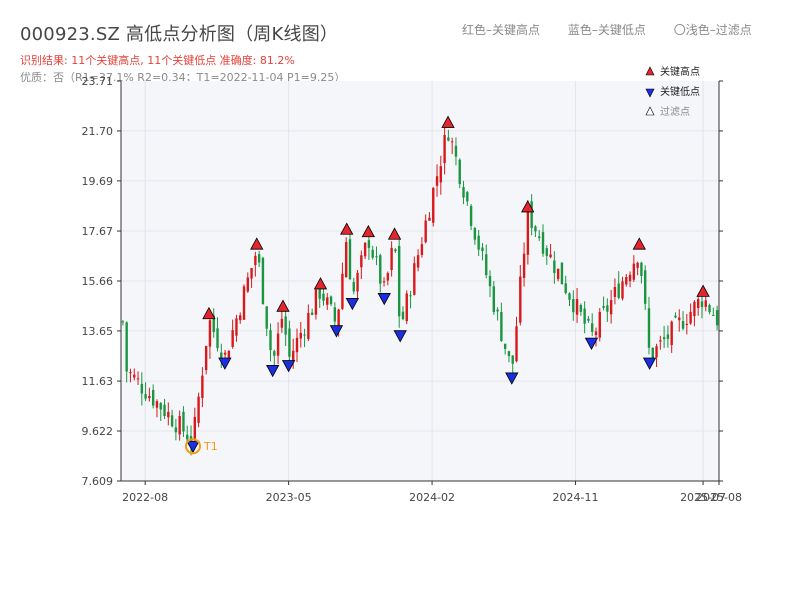 The height and width of the screenshot is (600, 800). What do you see at coordinates (98, 131) in the screenshot?
I see `y-tick-label: 21.70` at bounding box center [98, 131].